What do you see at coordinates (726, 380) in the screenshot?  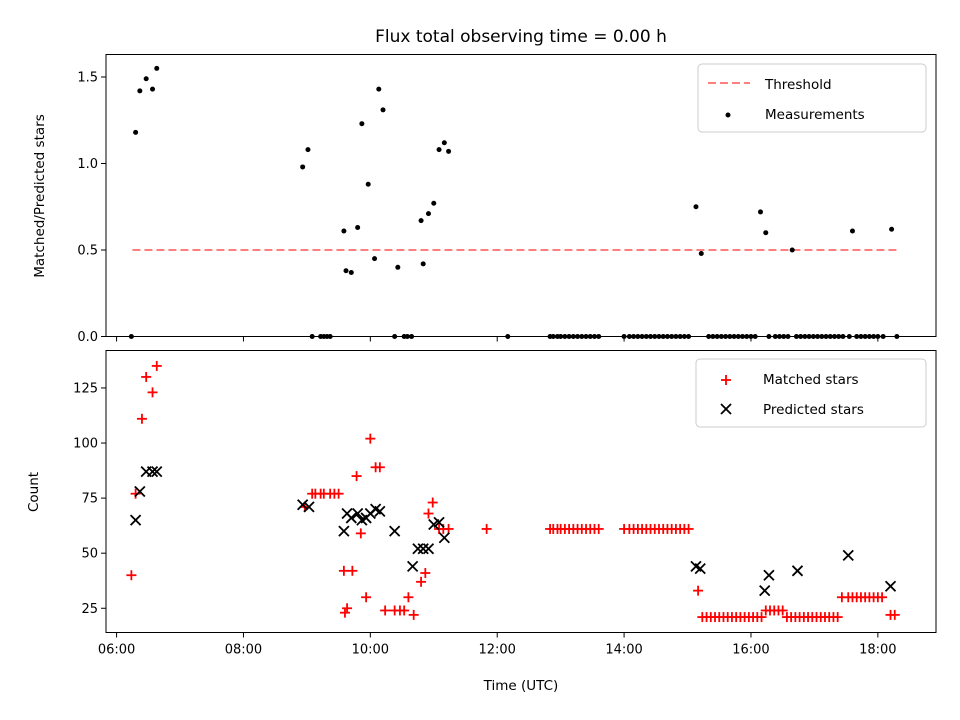 I see `legend-matched-swatch` at bounding box center [726, 380].